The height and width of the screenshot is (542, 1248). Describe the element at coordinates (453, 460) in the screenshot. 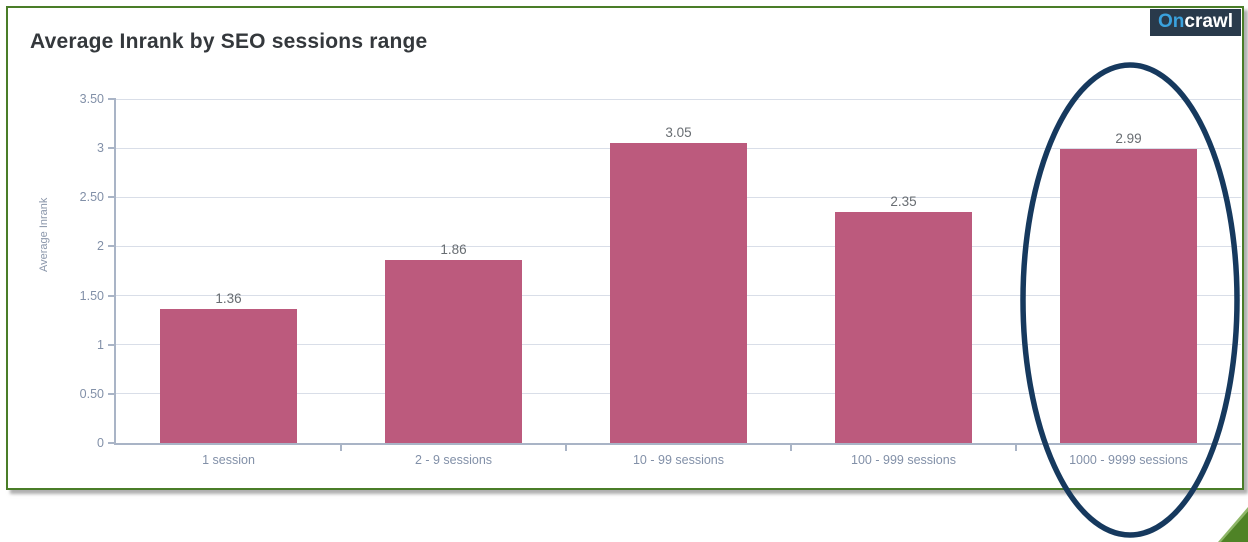

I see `x-tick-label: 2 - 9 sessions` at that location.